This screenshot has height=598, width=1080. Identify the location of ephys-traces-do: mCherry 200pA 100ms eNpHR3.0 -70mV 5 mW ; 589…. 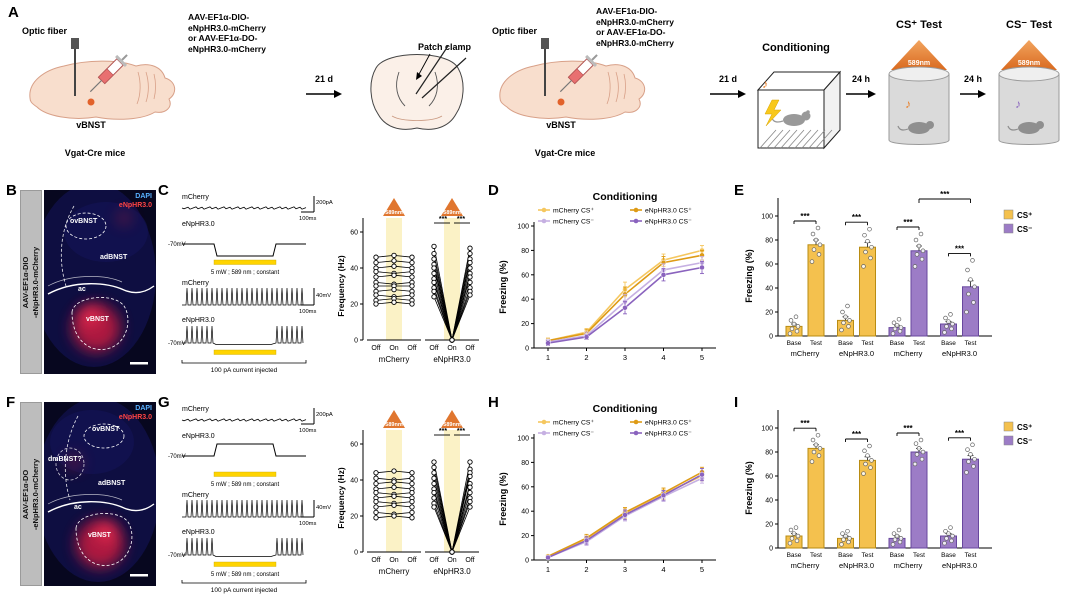
(250, 500).